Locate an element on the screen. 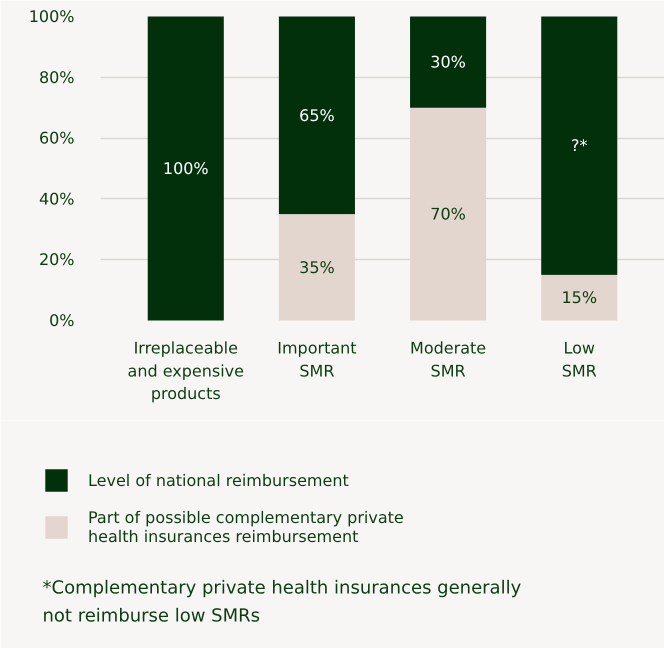 This screenshot has width=664, height=648. data-label: 70% is located at coordinates (448, 214).